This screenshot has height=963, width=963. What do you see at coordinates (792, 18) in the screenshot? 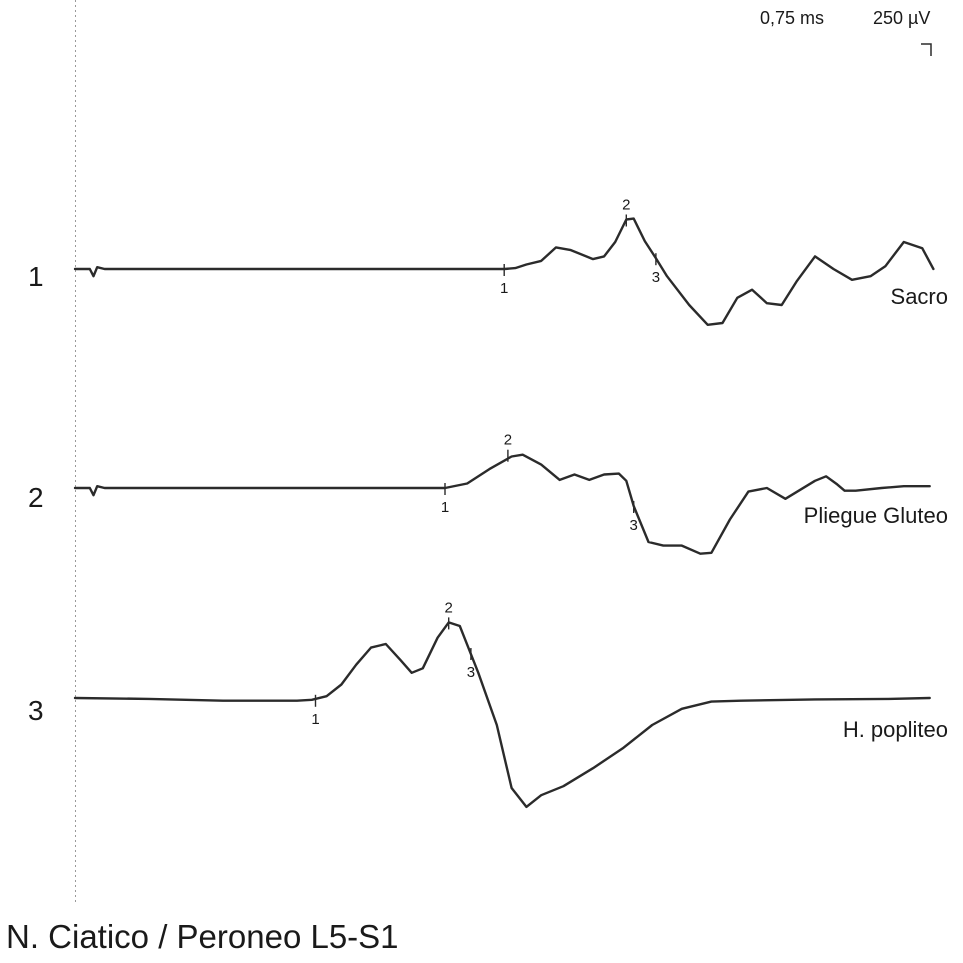
I see `time-scale-label: 0,75 ms` at bounding box center [792, 18].